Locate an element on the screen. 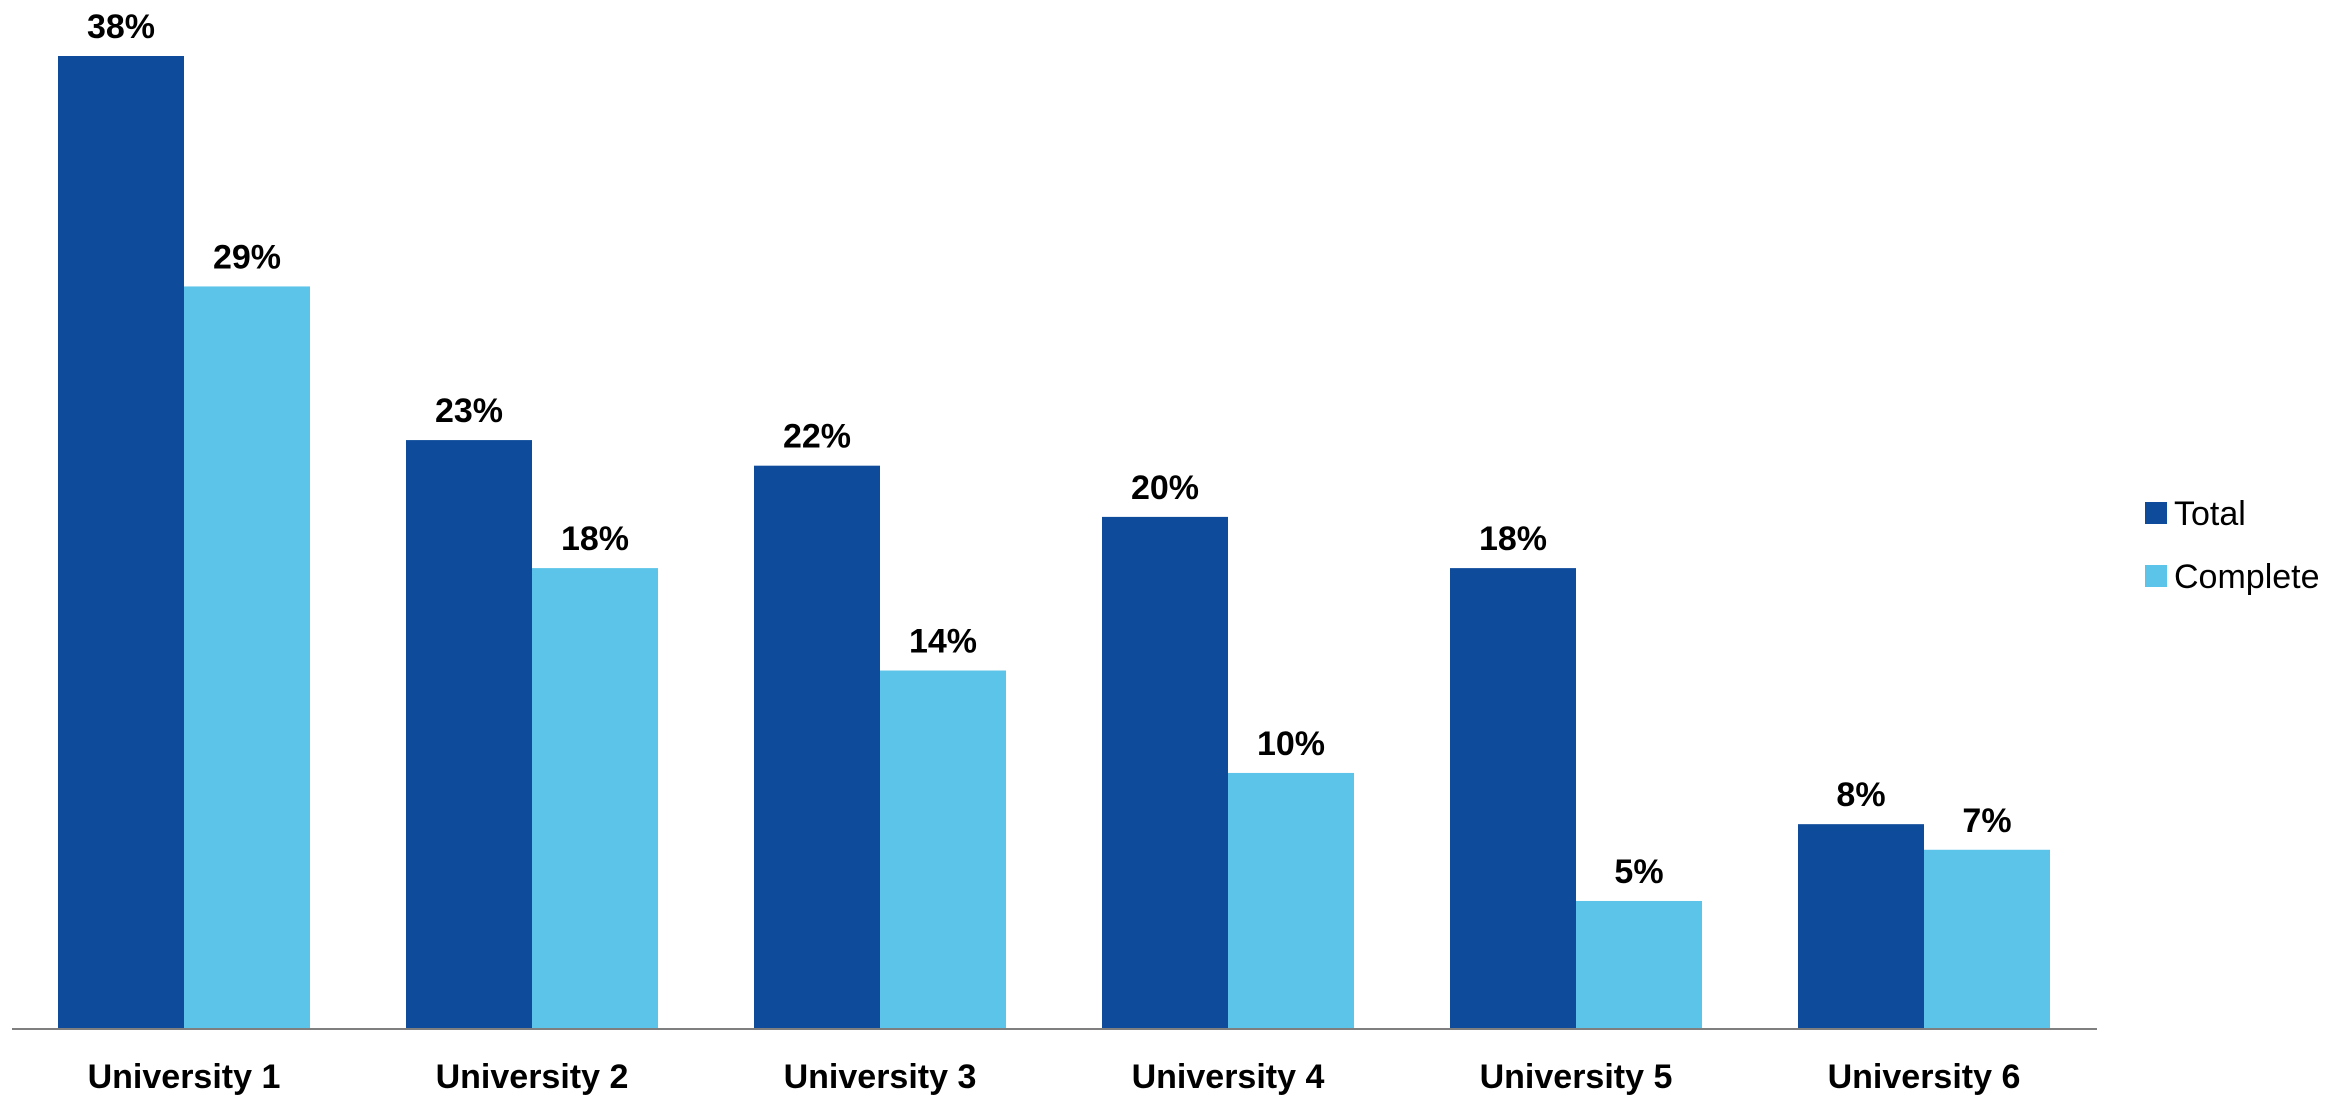  data-label-total-3: 22% is located at coordinates (817, 437).